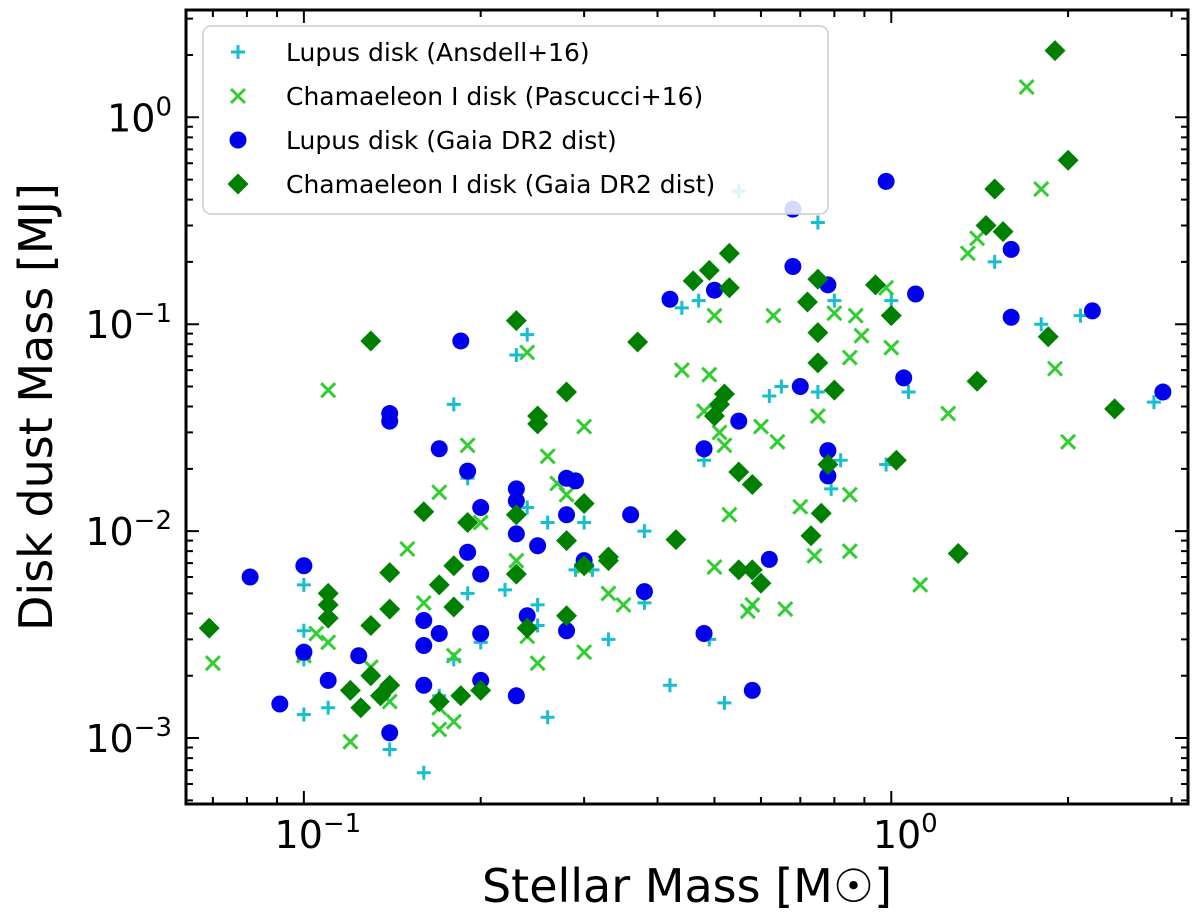 This screenshot has height=916, width=1200. Describe the element at coordinates (128, 737) in the screenshot. I see `y-tick-label-0: 10⁻³` at that location.